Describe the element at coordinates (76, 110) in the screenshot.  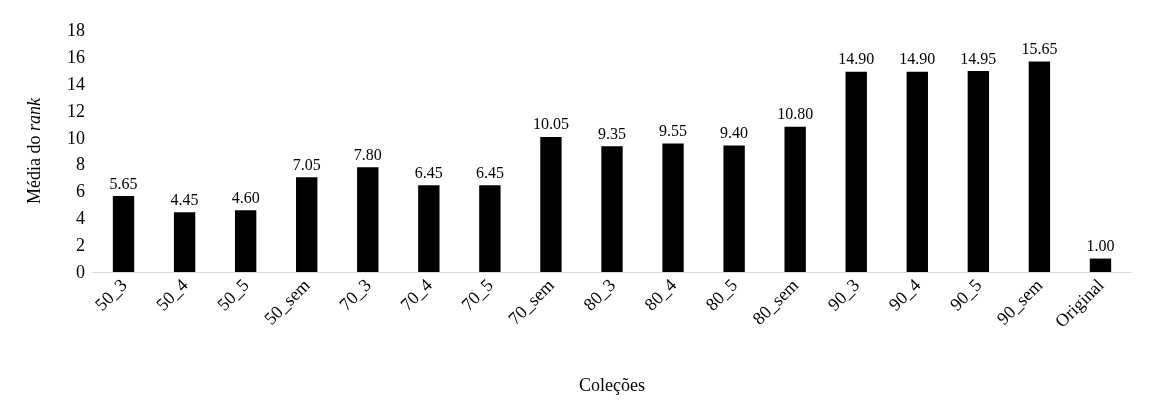
I see `y-tick-label: 12` at that location.